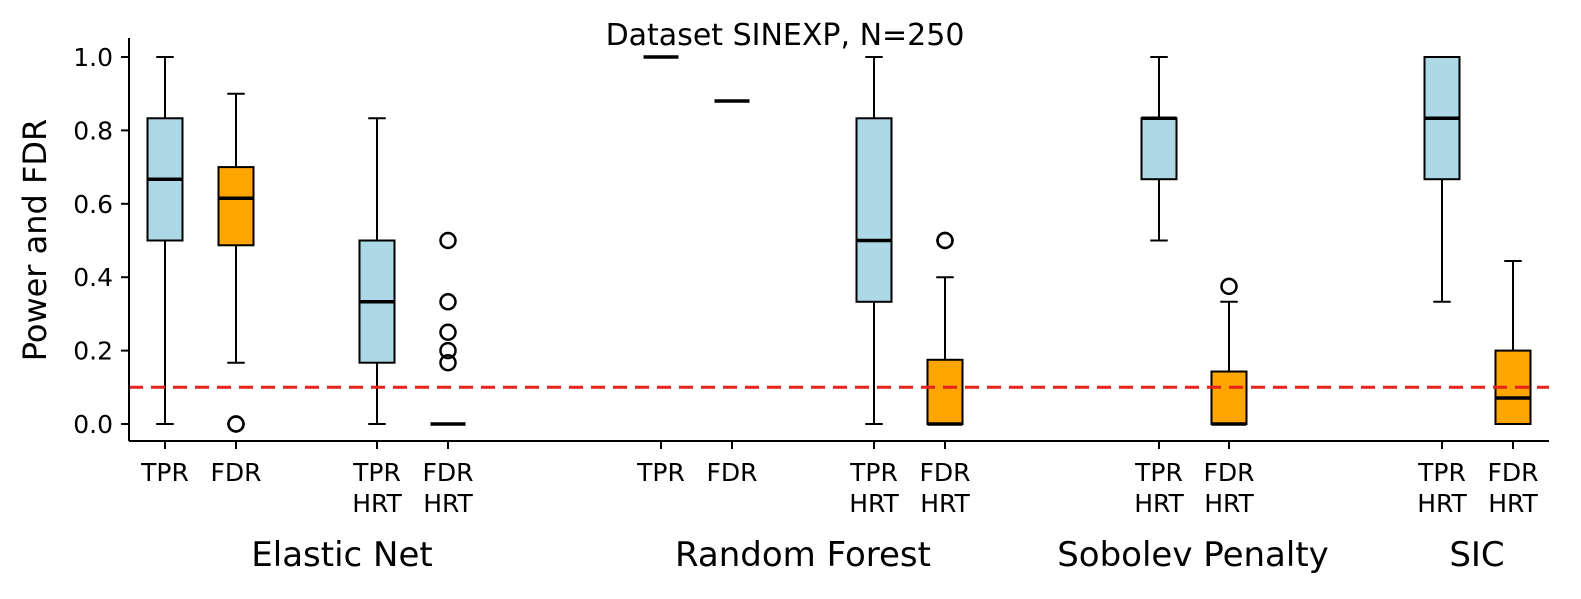 This screenshot has width=1581, height=599. Describe the element at coordinates (1476, 555) in the screenshot. I see `group-label-4: SIC` at that location.